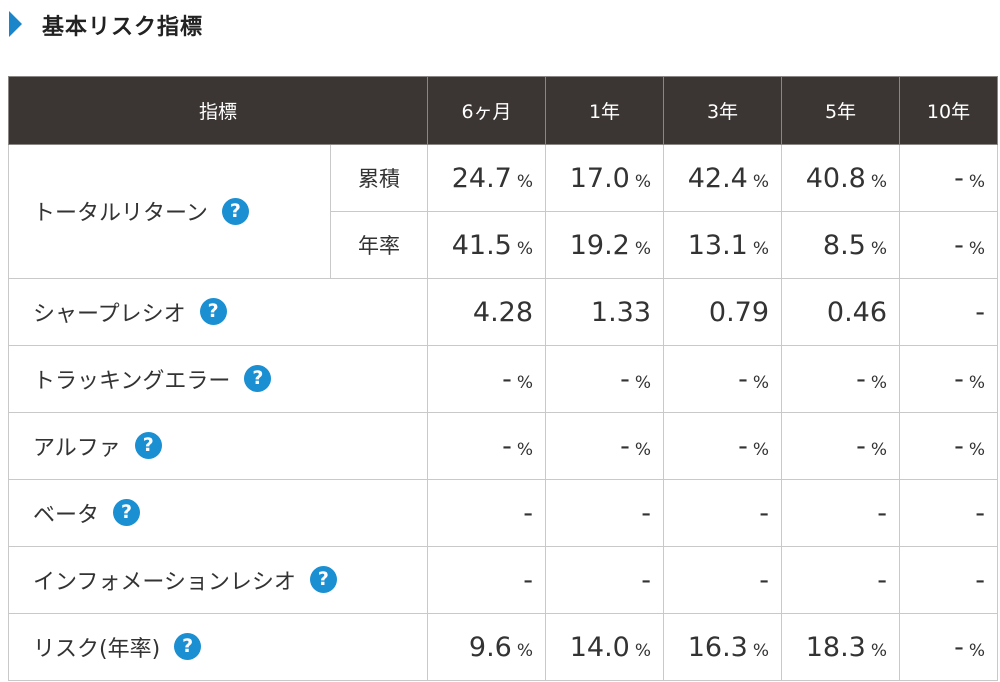  Describe the element at coordinates (218, 513) in the screenshot. I see `row-label: ベータ?` at that location.